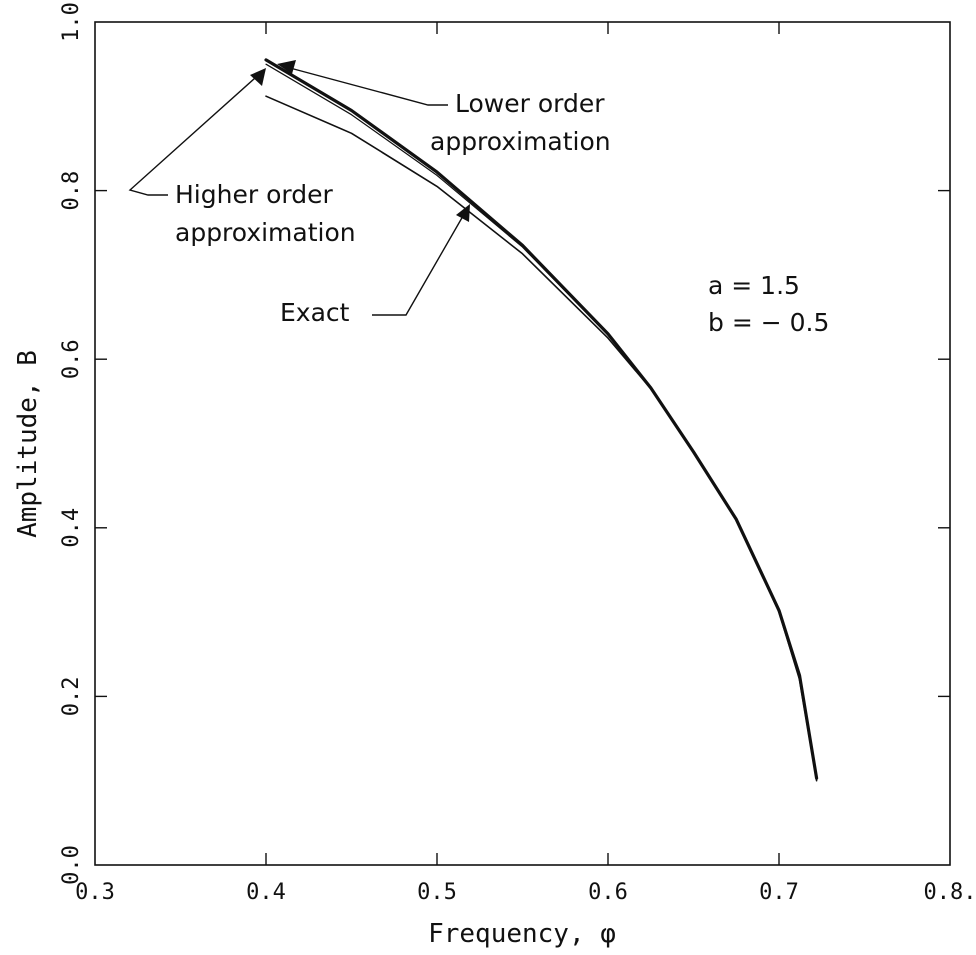 The width and height of the screenshot is (976, 955). I want to click on x-tick-label: 0.4, so click(266, 892).